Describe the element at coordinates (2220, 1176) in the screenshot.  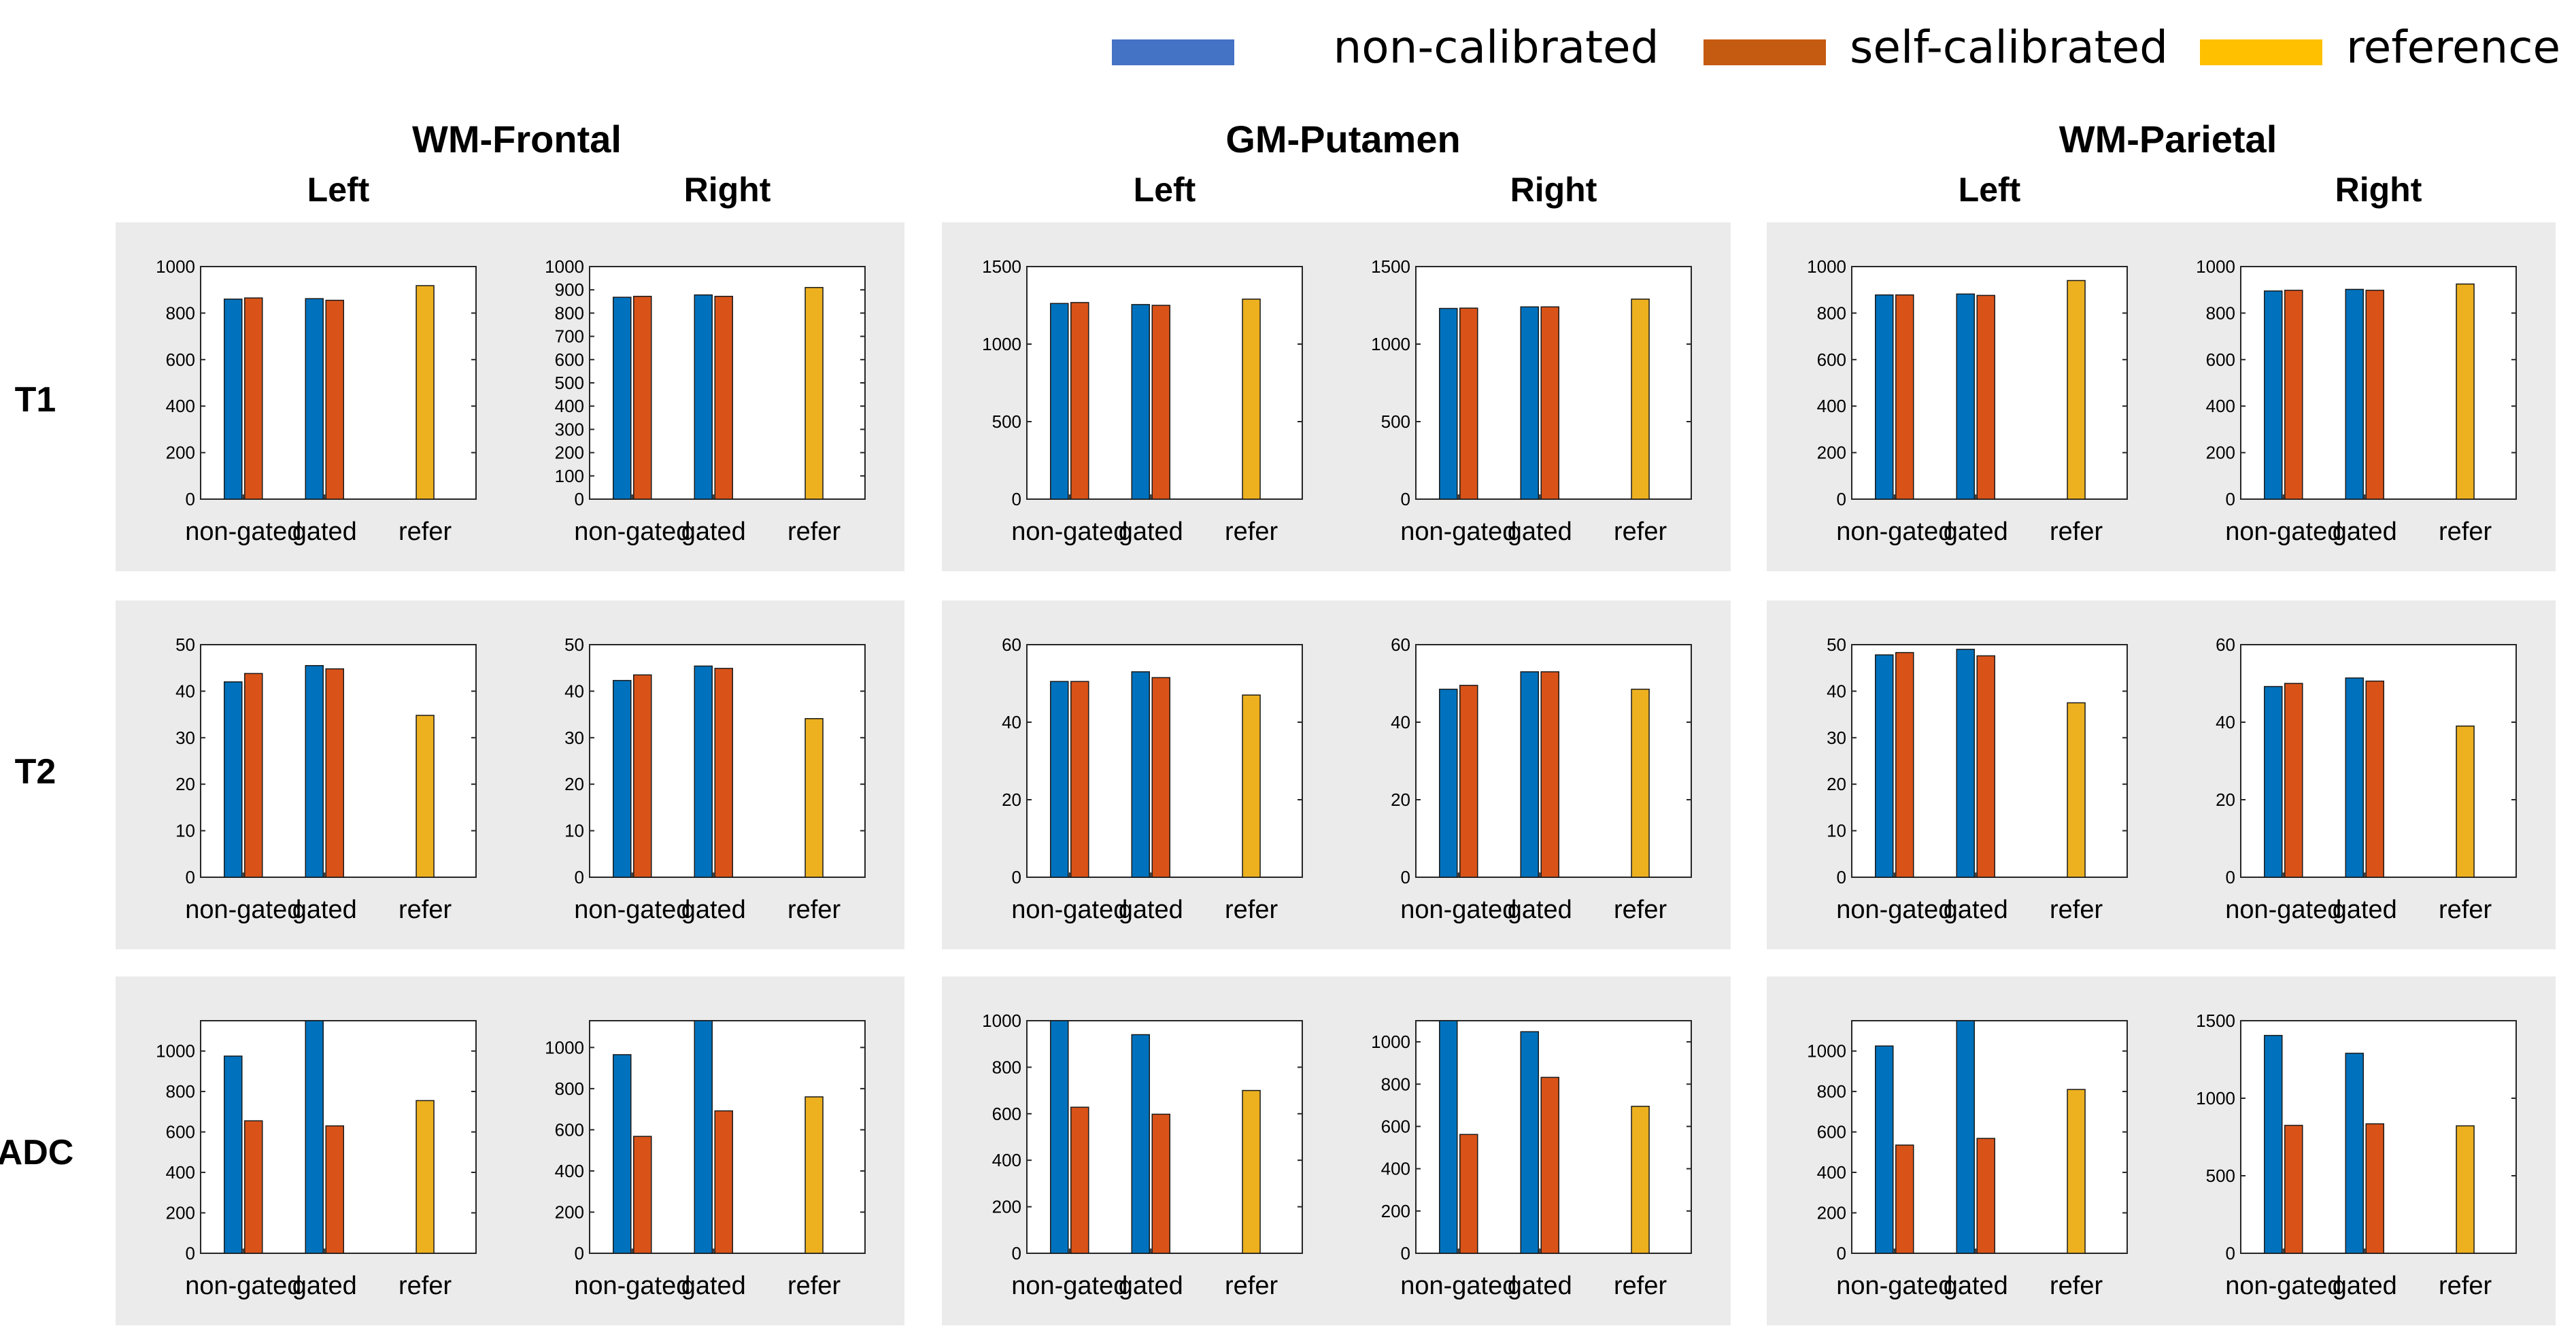
I see `y-tick-label: 500` at that location.